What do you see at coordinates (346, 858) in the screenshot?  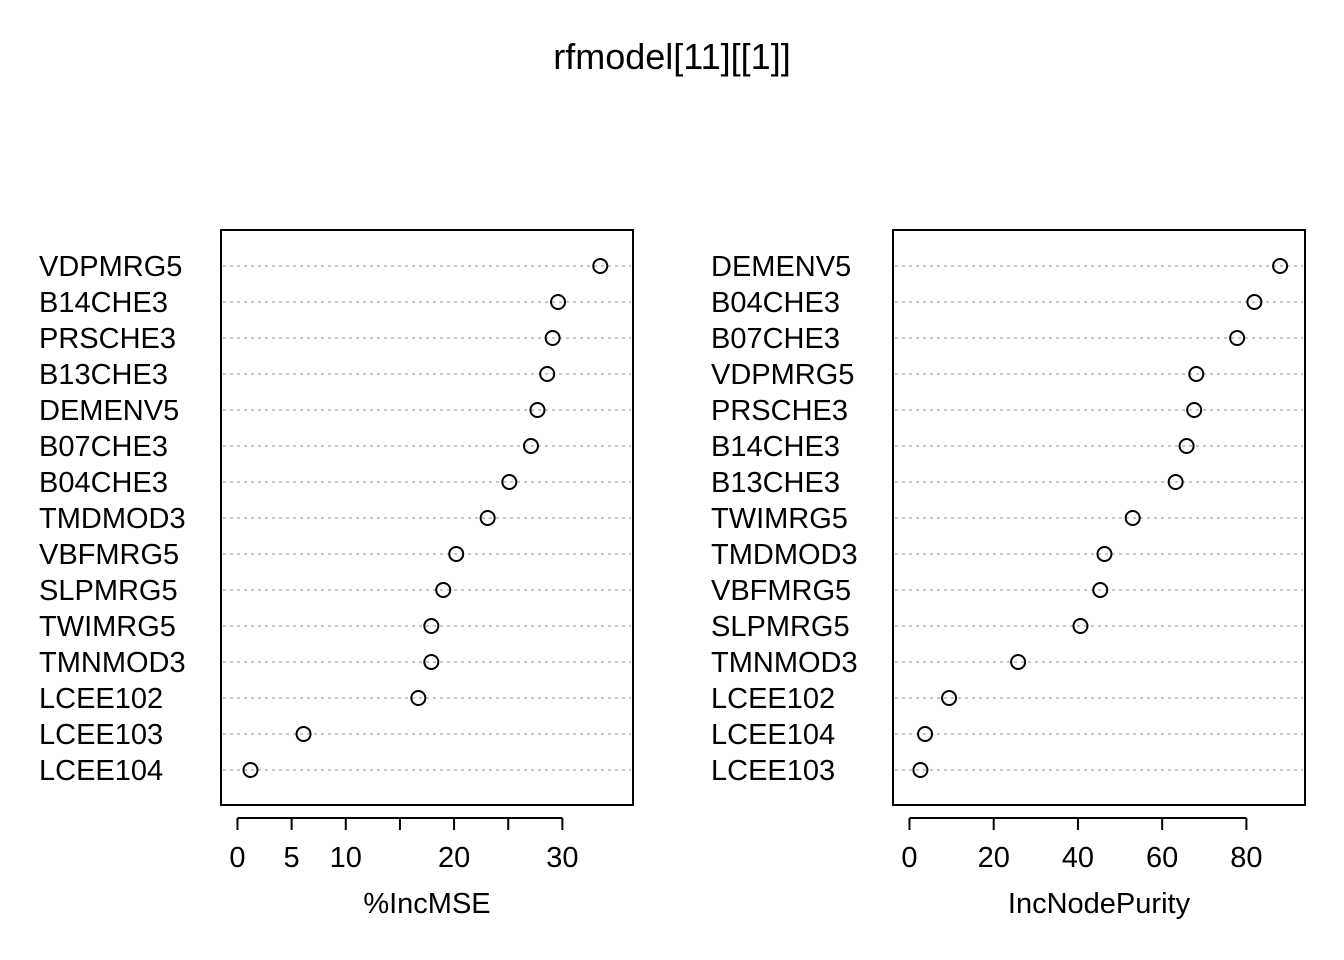 I see `x-tick-label: 10` at bounding box center [346, 858].